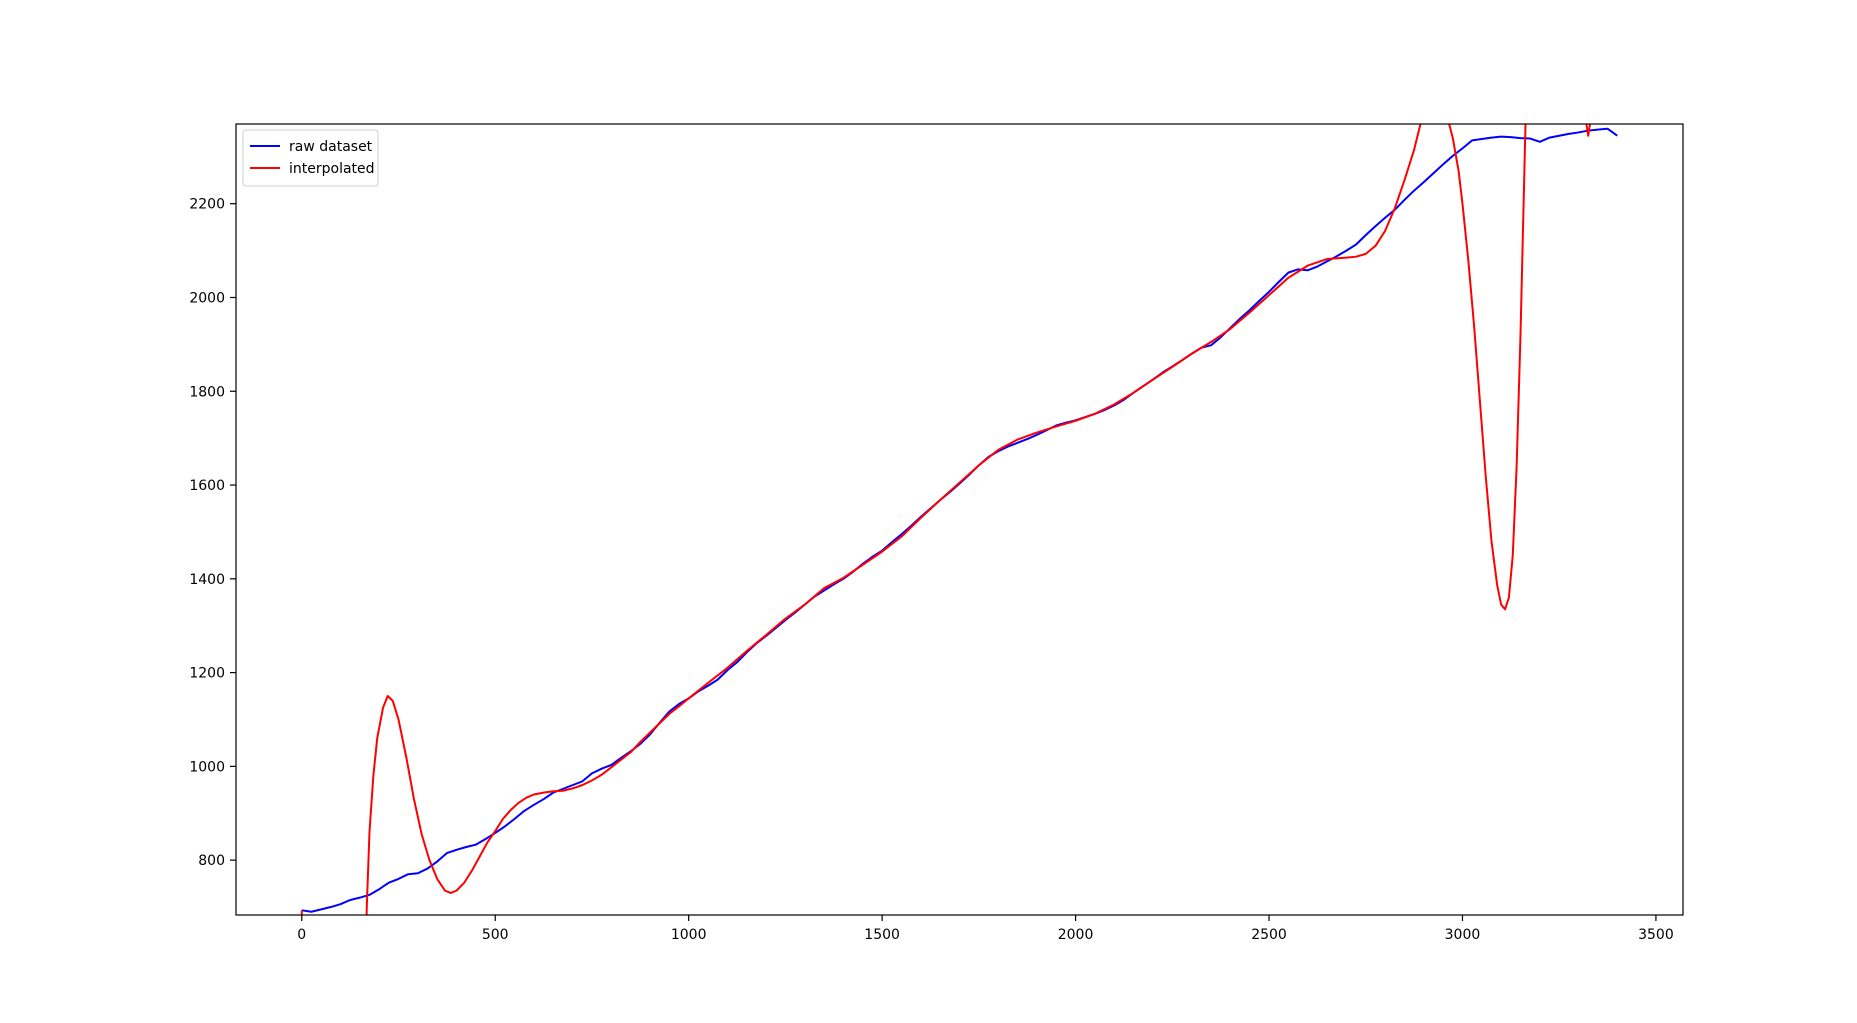 The height and width of the screenshot is (1023, 1857). Describe the element at coordinates (1076, 935) in the screenshot. I see `x-tick-label: 2000` at that location.